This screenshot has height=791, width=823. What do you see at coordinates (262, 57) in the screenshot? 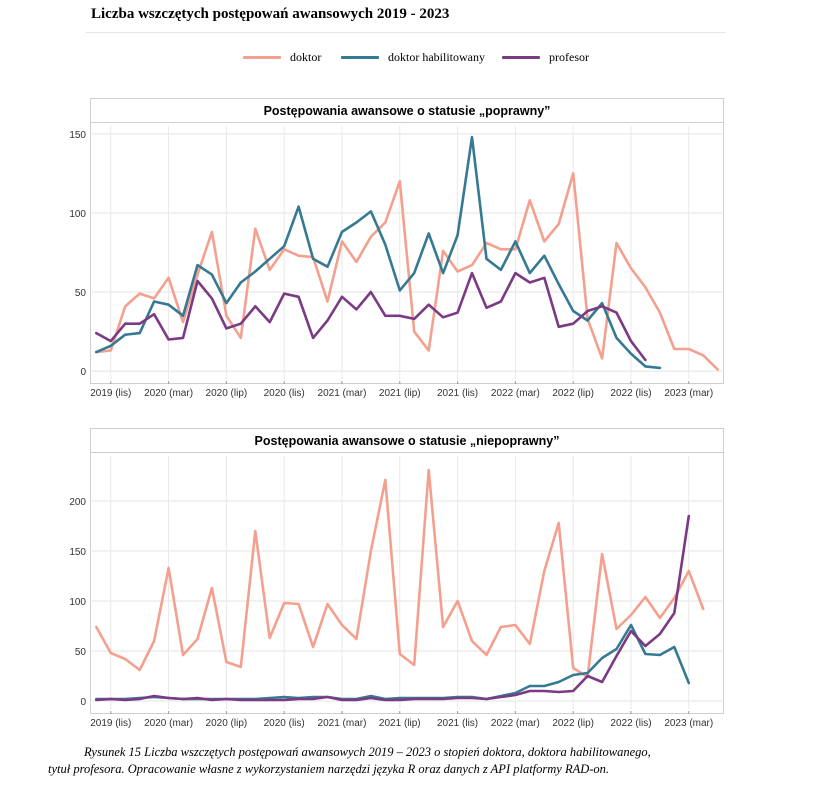
I see `legend-swatch-doktor` at bounding box center [262, 57].